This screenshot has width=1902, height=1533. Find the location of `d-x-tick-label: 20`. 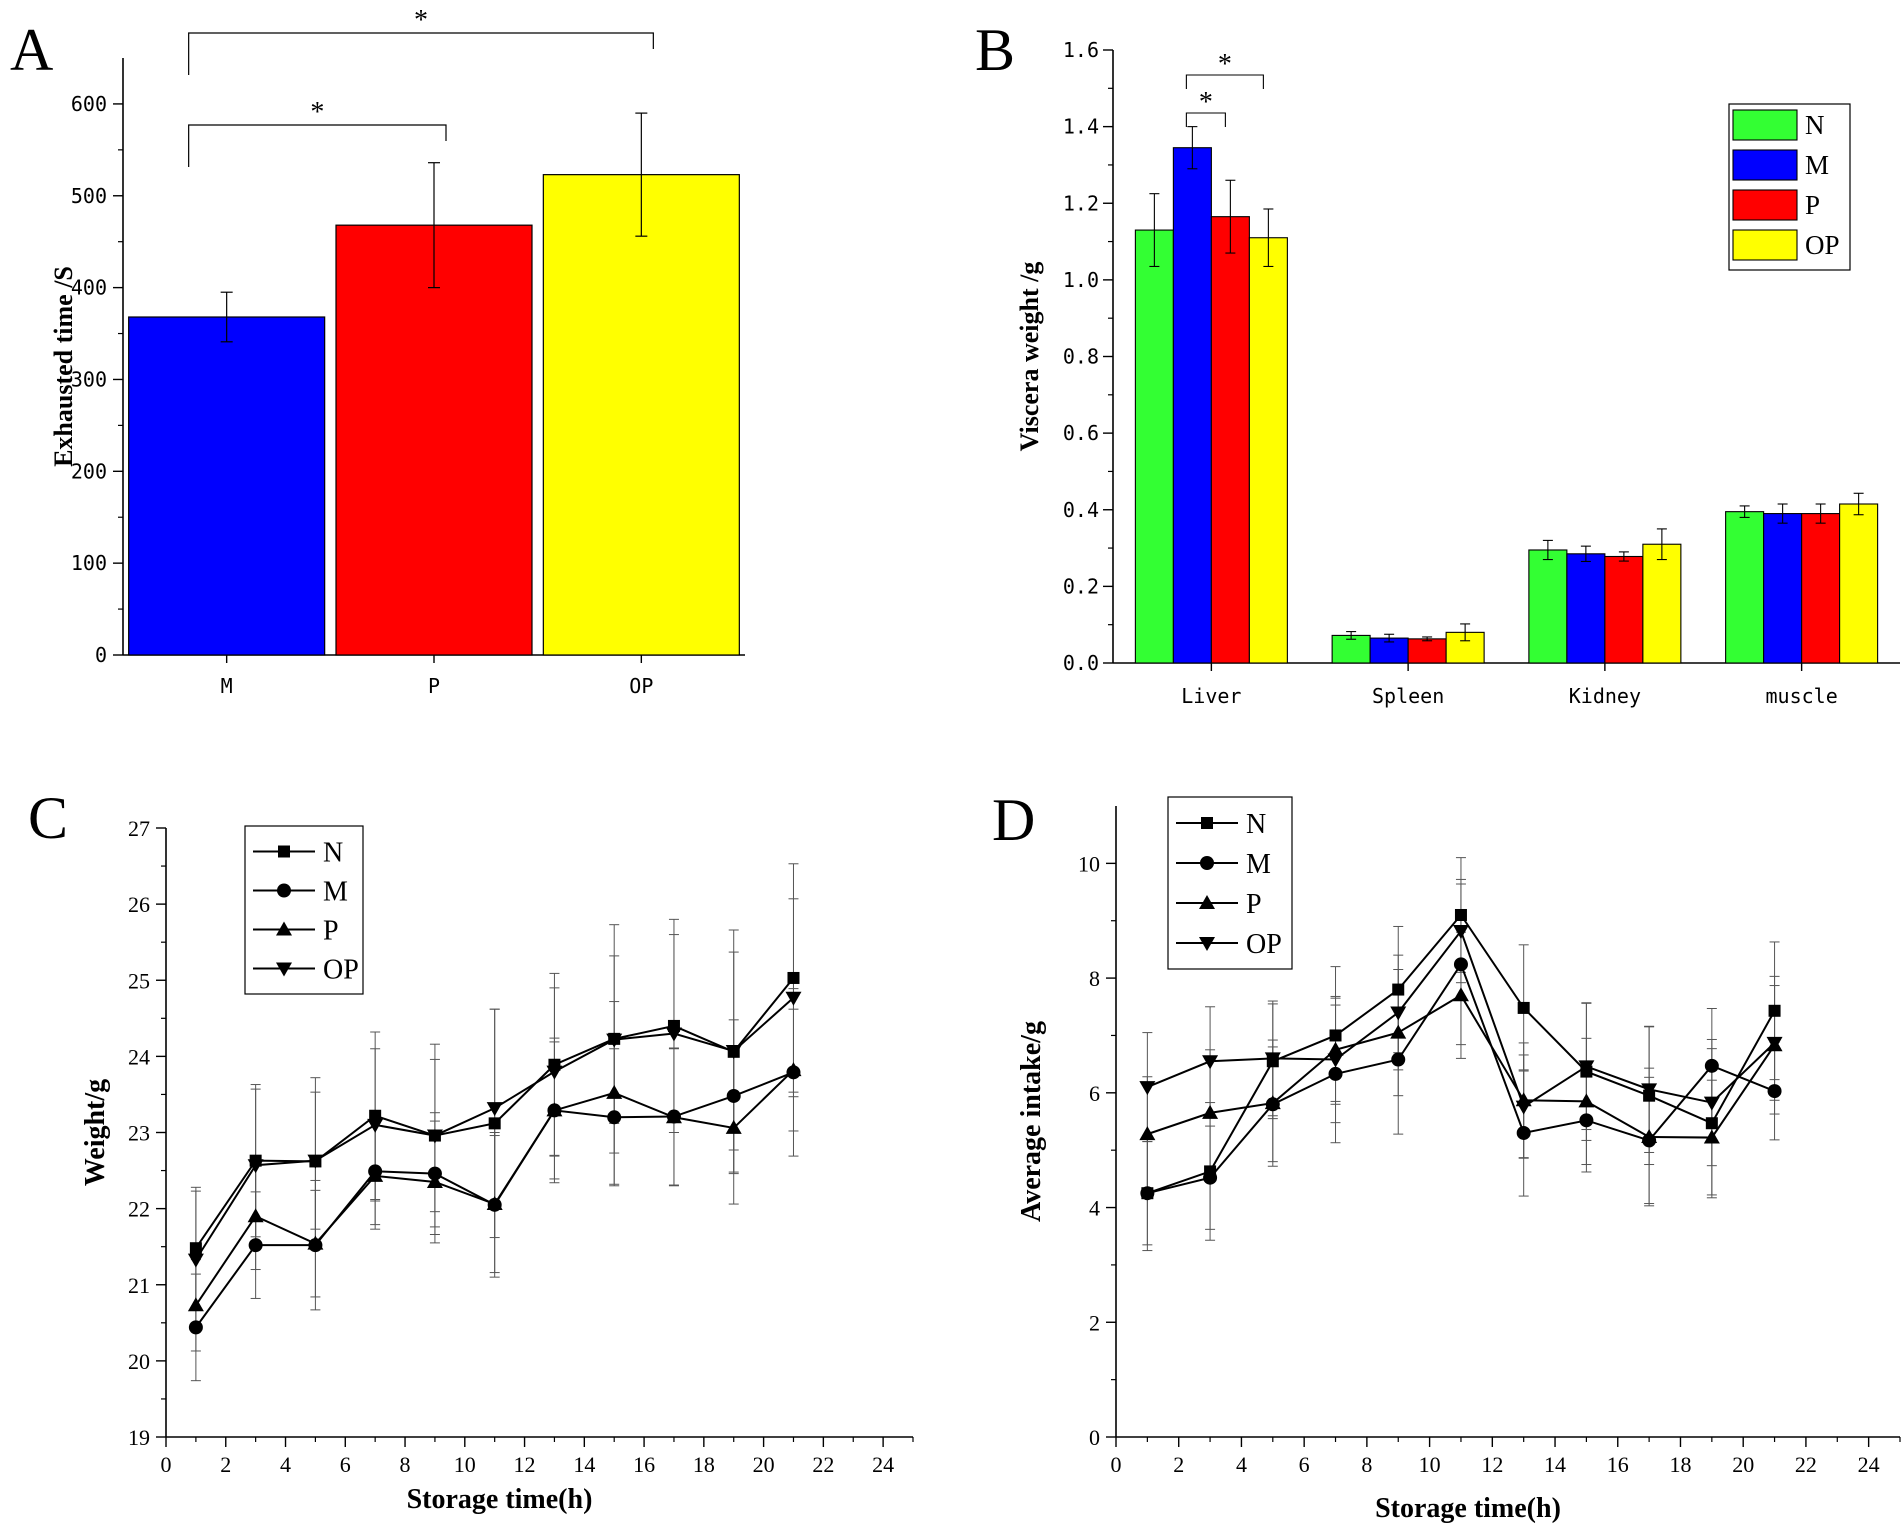

d-x-tick-label: 20 is located at coordinates (1743, 1464).